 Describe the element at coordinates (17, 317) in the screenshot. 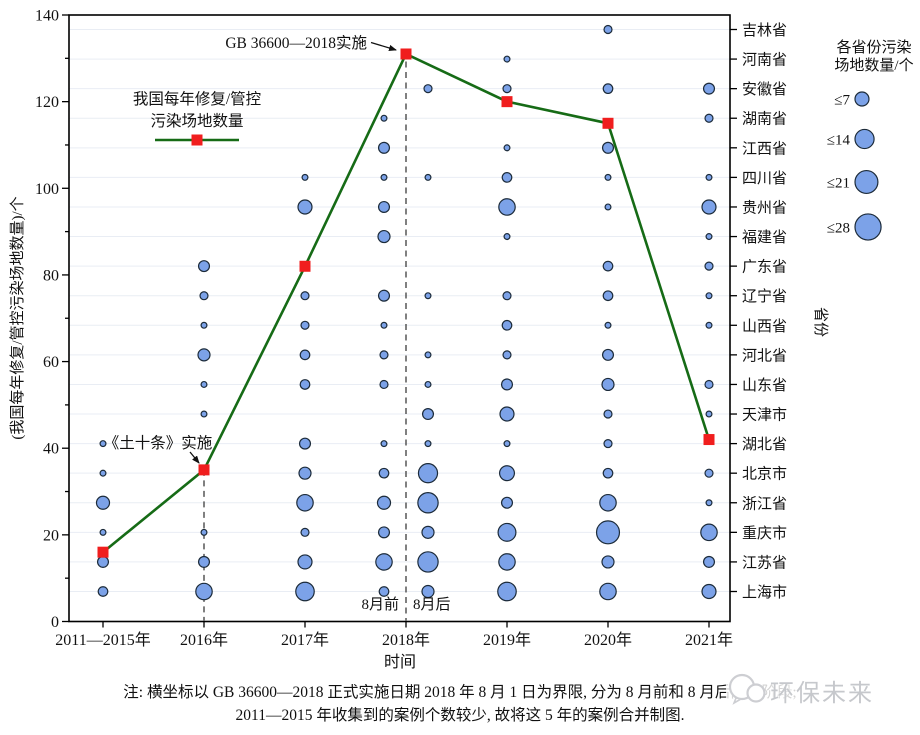

I see `y-axis-title: (我国每年修复/管控污染场地数量)/个` at that location.